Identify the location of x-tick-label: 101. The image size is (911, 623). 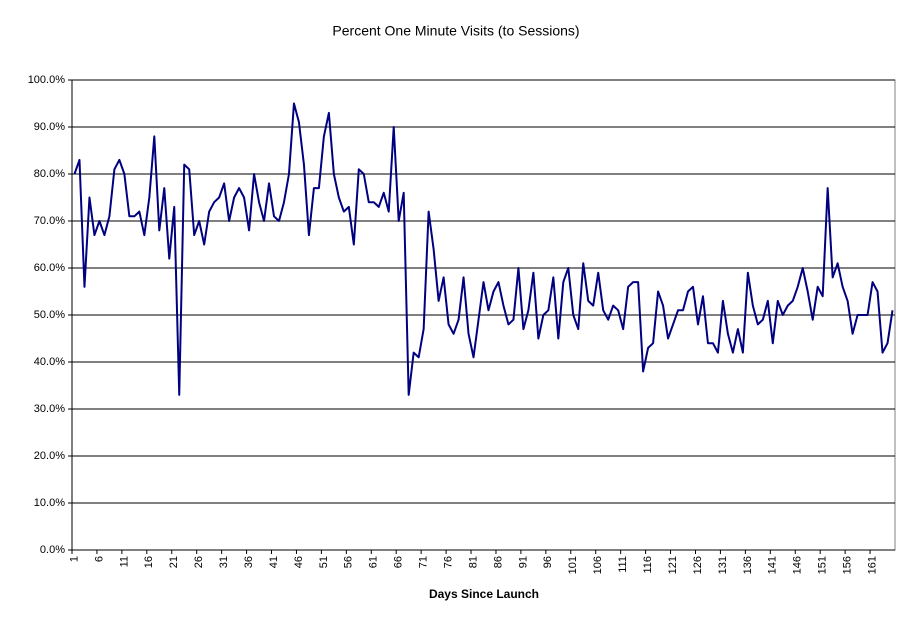
(573, 565).